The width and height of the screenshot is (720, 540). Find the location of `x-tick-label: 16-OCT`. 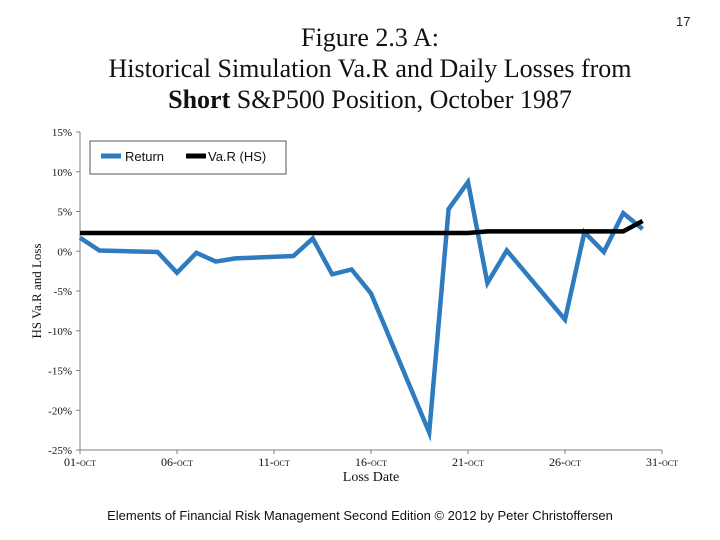

x-tick-label: 16-OCT is located at coordinates (371, 462).